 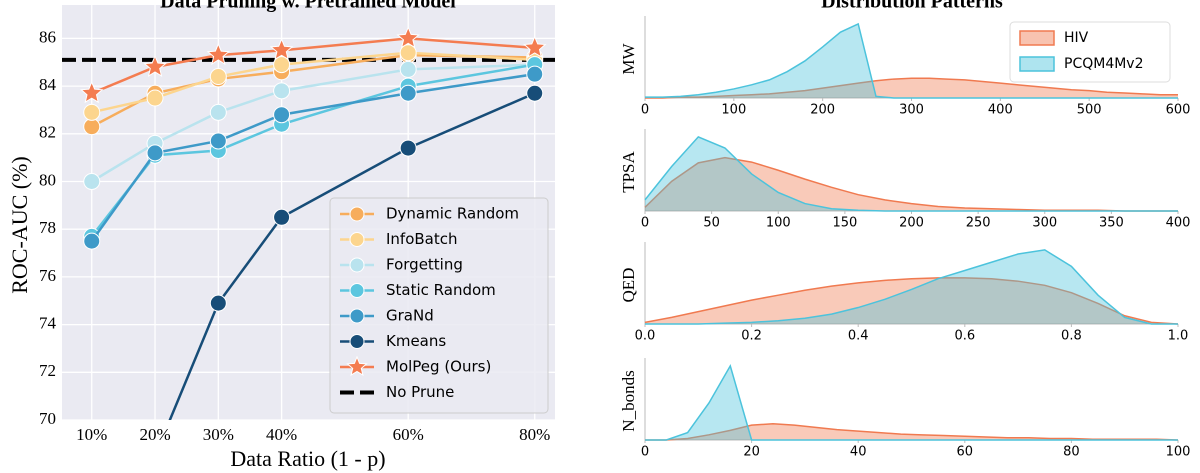 What do you see at coordinates (47, 227) in the screenshot?
I see `y-tick-label: 78` at bounding box center [47, 227].